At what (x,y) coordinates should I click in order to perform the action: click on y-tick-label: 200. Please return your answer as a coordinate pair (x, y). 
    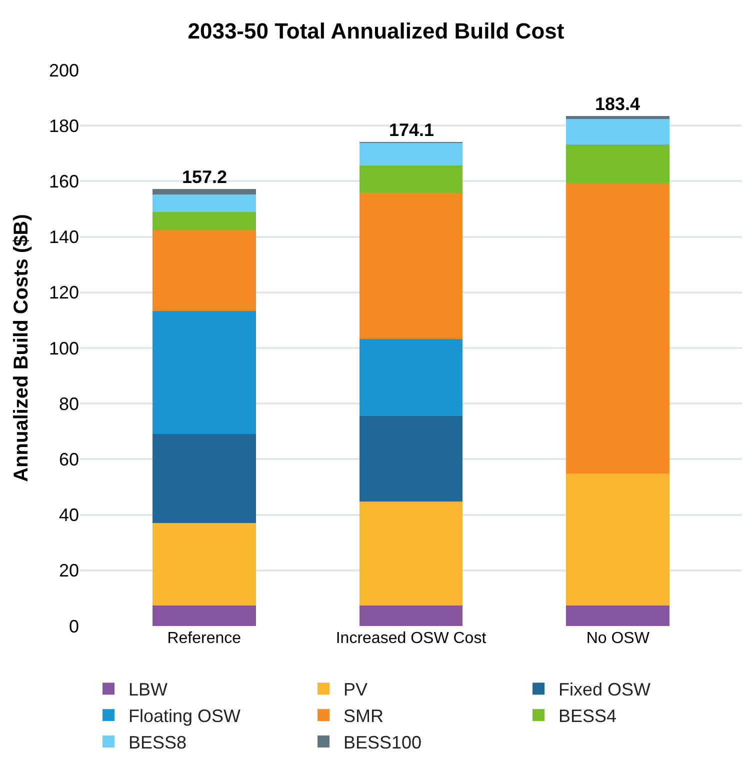
    Looking at the image, I should click on (63, 70).